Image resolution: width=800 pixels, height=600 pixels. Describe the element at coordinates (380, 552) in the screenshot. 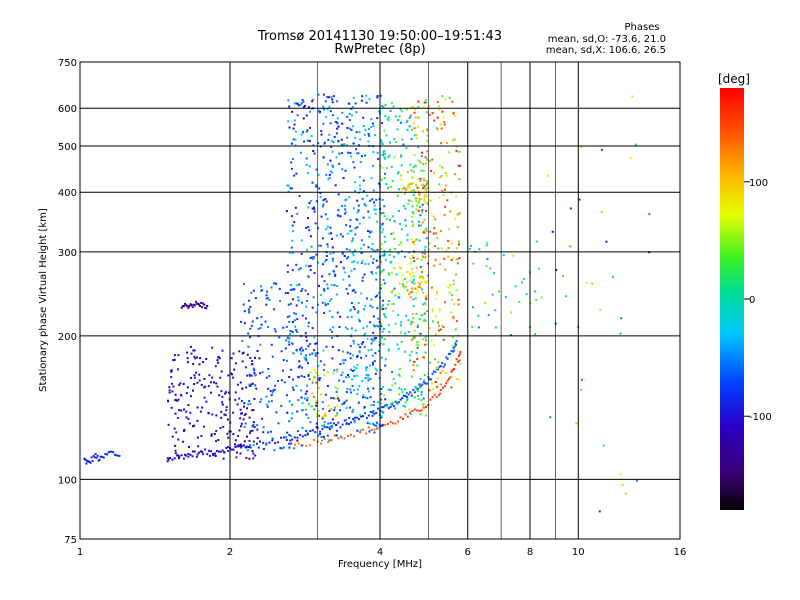

I see `x-tick-label: 4` at that location.